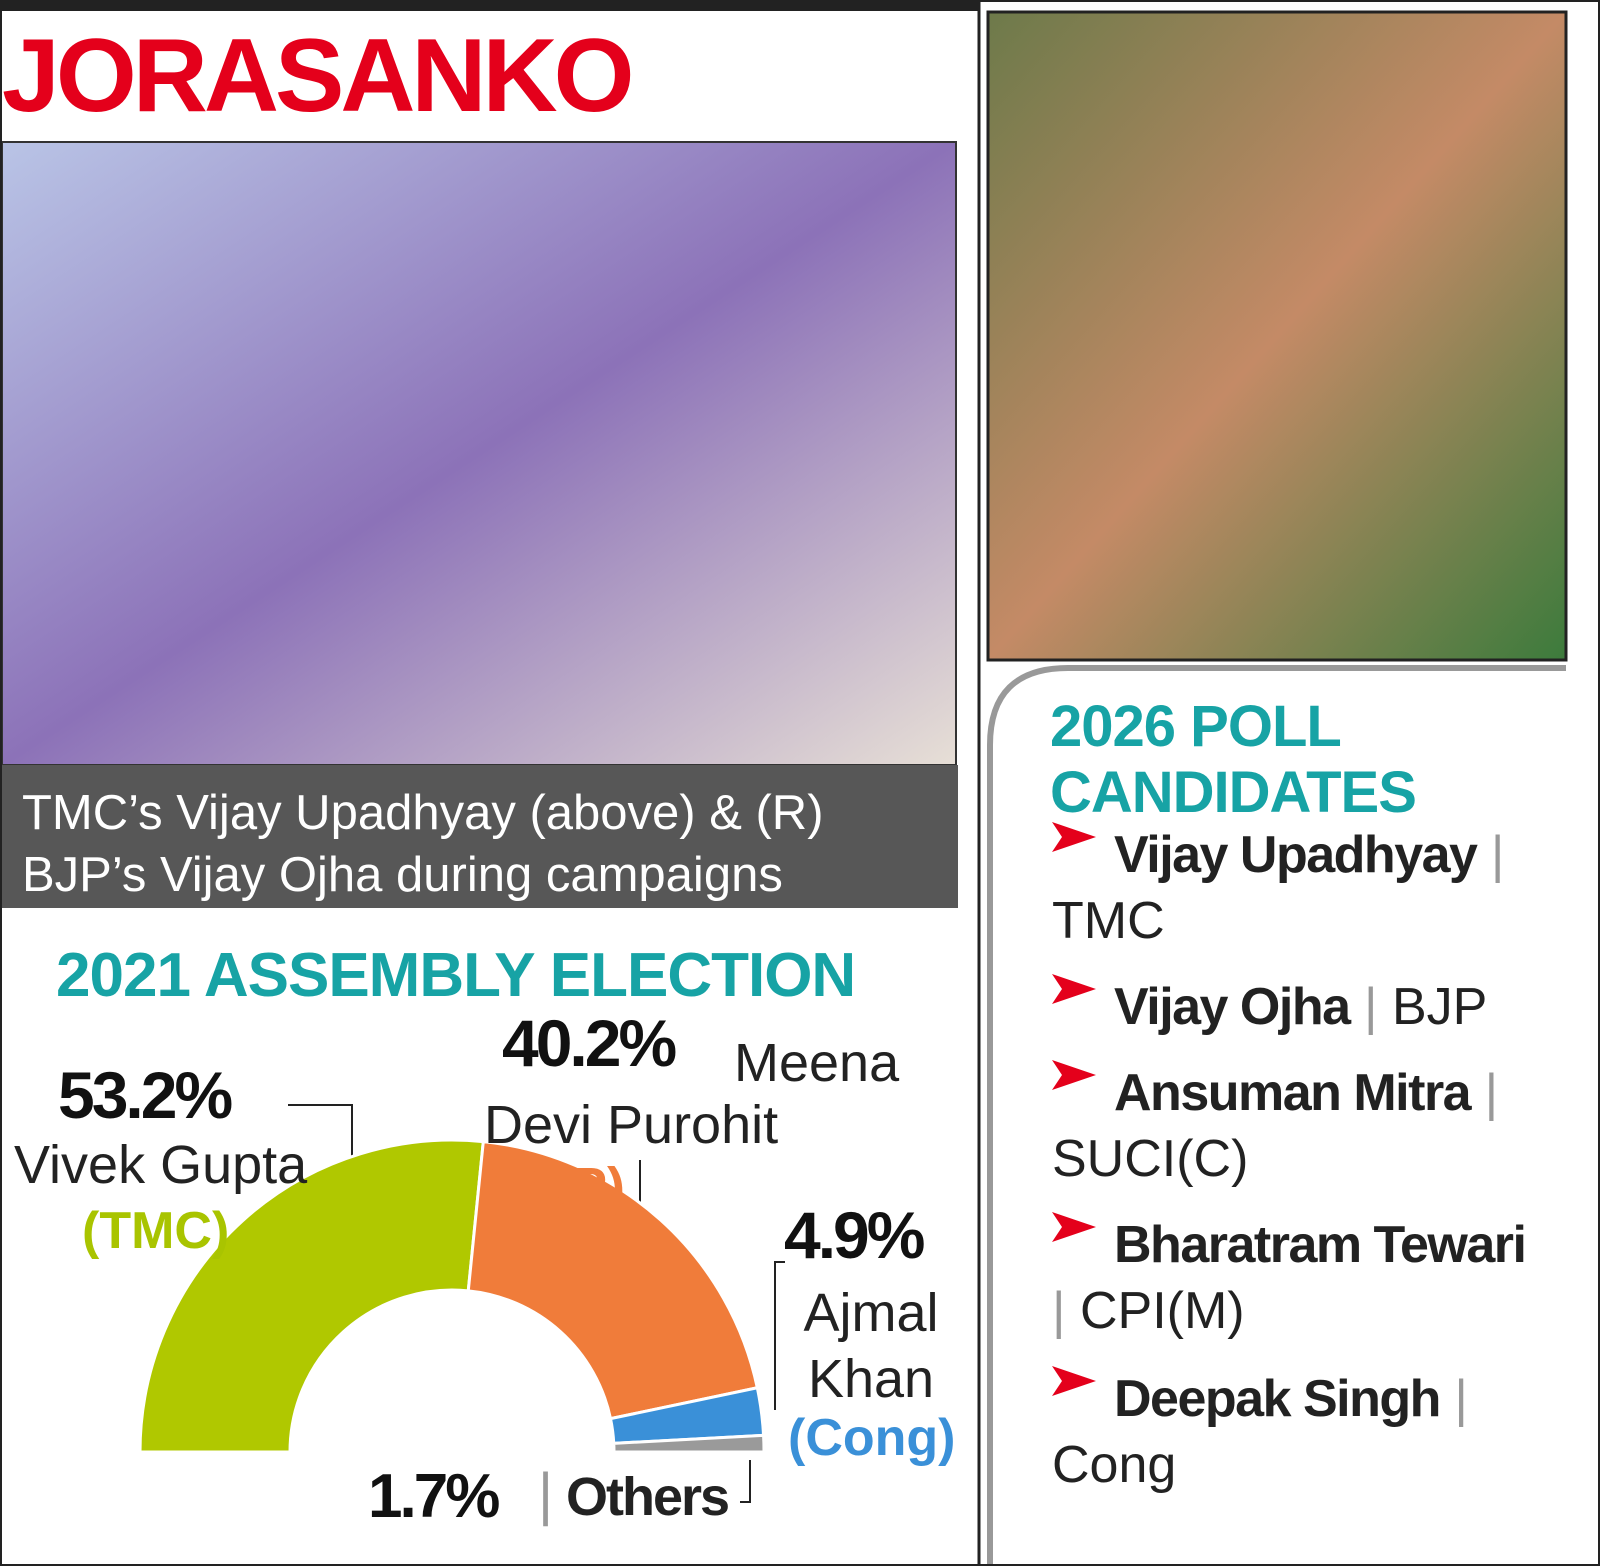 This screenshot has height=1566, width=1600. Describe the element at coordinates (1114, 1465) in the screenshot. I see `candidate-party: Cong` at that location.